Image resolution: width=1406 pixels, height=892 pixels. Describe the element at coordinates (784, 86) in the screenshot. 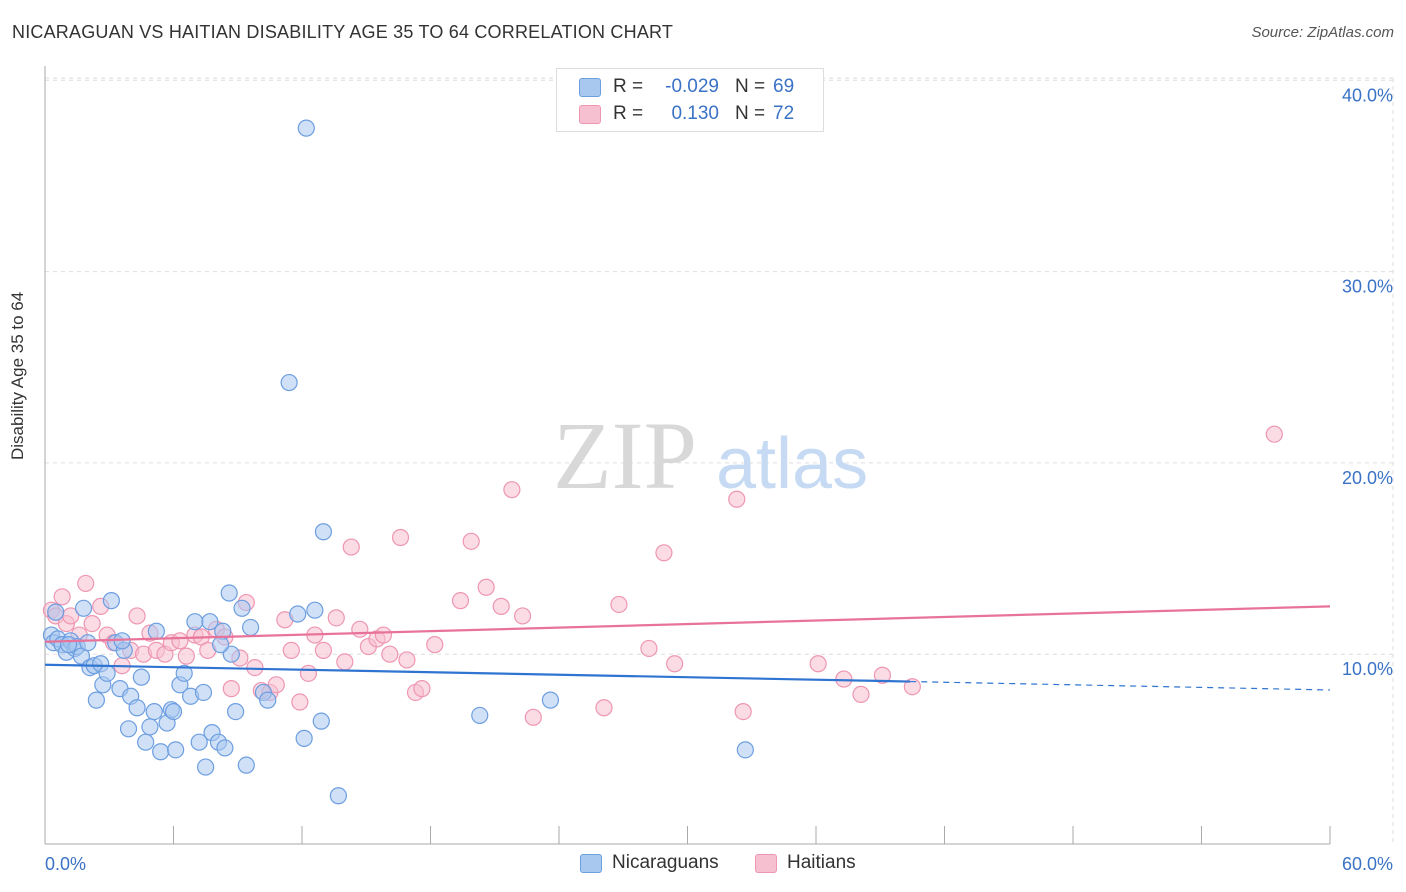

I see `n-value: 69` at that location.